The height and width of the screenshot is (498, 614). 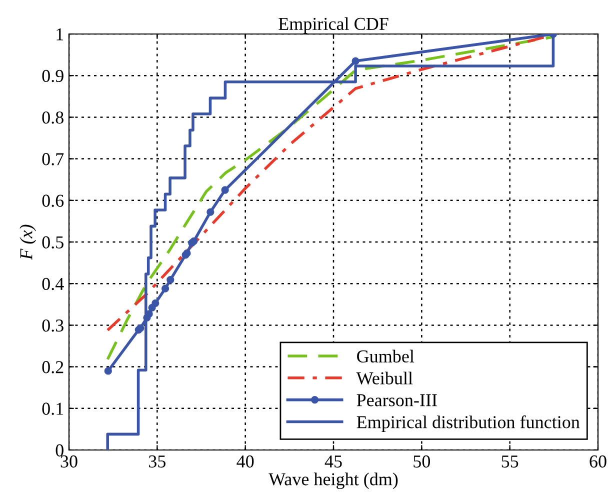 What do you see at coordinates (468, 423) in the screenshot?
I see `legend-label: Empirical distribution function` at bounding box center [468, 423].